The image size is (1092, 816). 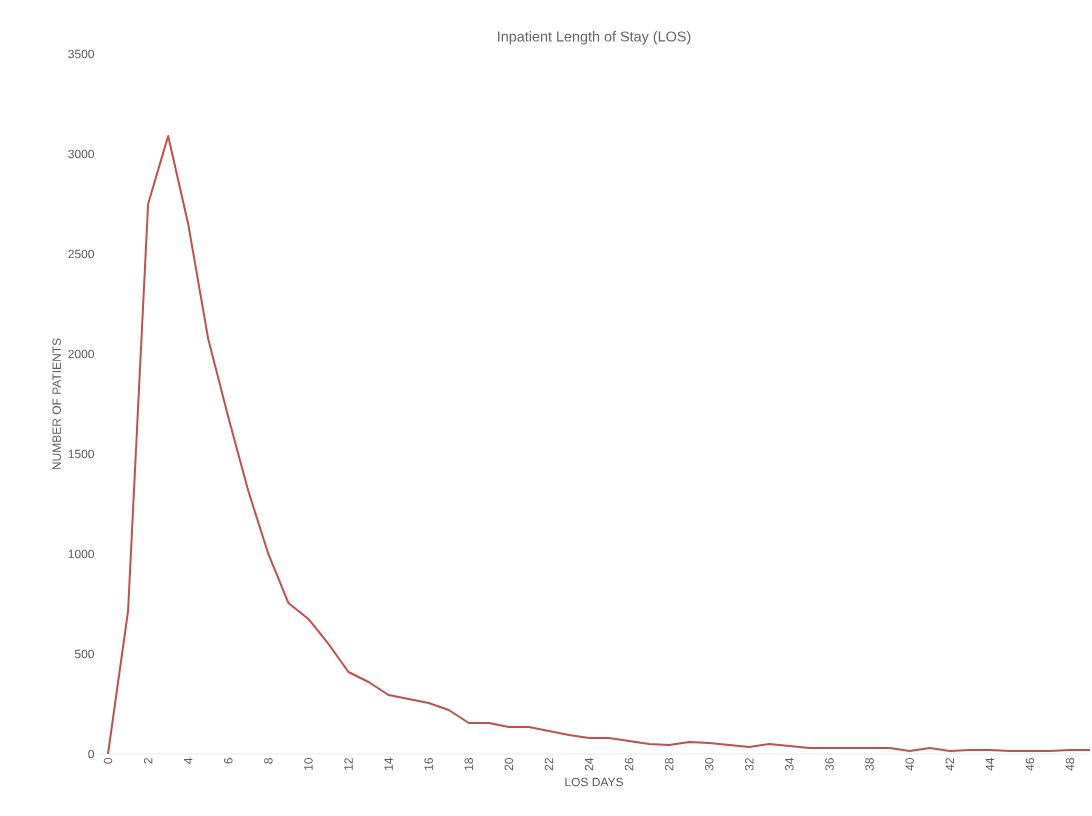 I want to click on x-tick-label: 32, so click(x=749, y=764).